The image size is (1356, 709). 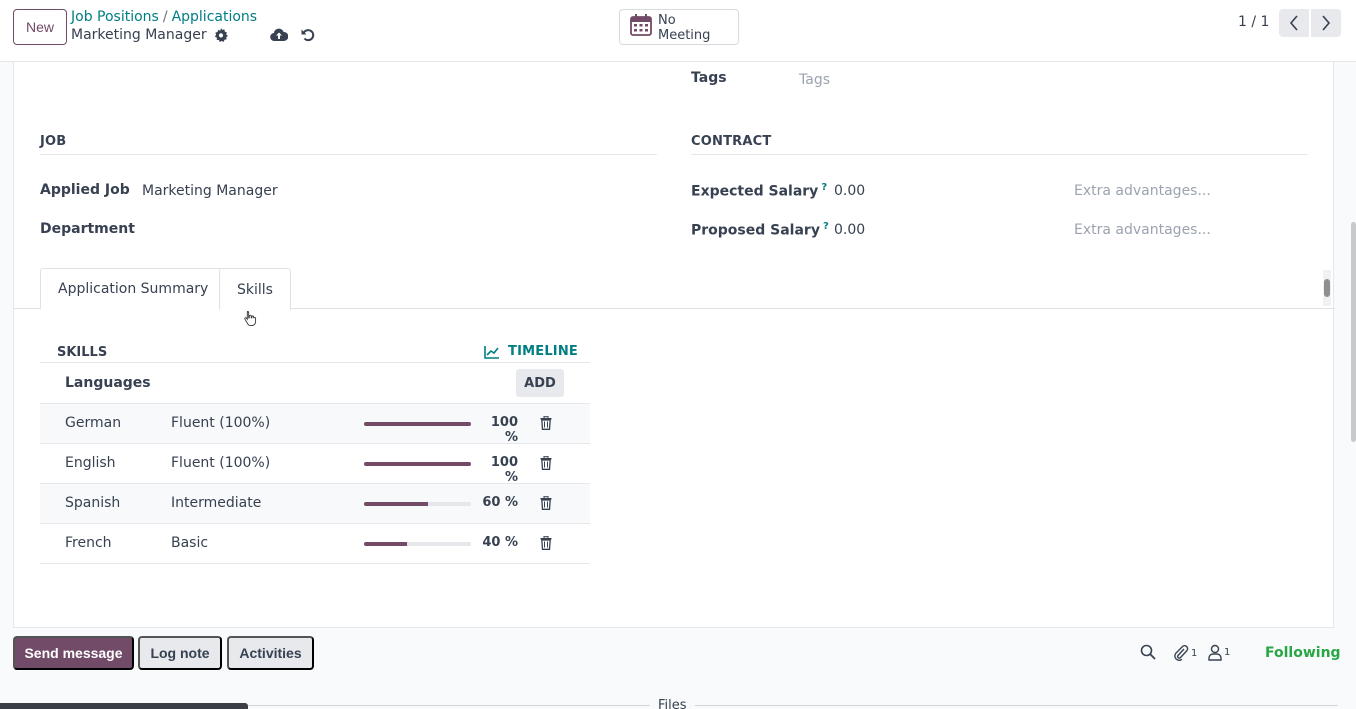 I want to click on tabs-divider, so click(x=674, y=308).